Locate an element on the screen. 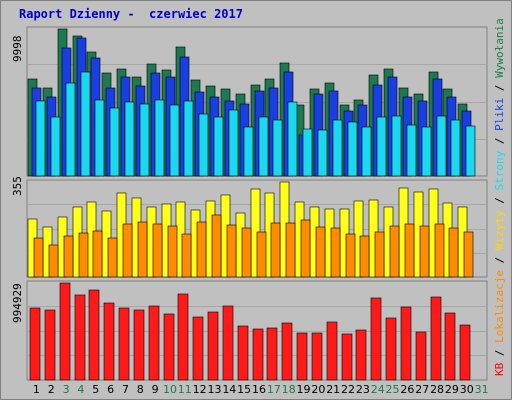 This screenshot has width=512, height=400. day-label-27: 27 is located at coordinates (422, 389).